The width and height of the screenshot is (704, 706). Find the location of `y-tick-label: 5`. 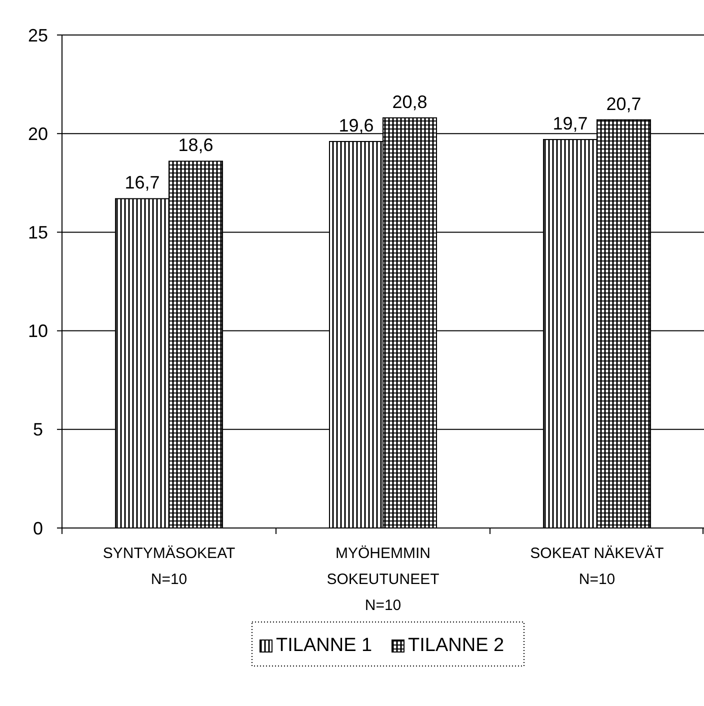

y-tick-label: 5 is located at coordinates (38, 430).